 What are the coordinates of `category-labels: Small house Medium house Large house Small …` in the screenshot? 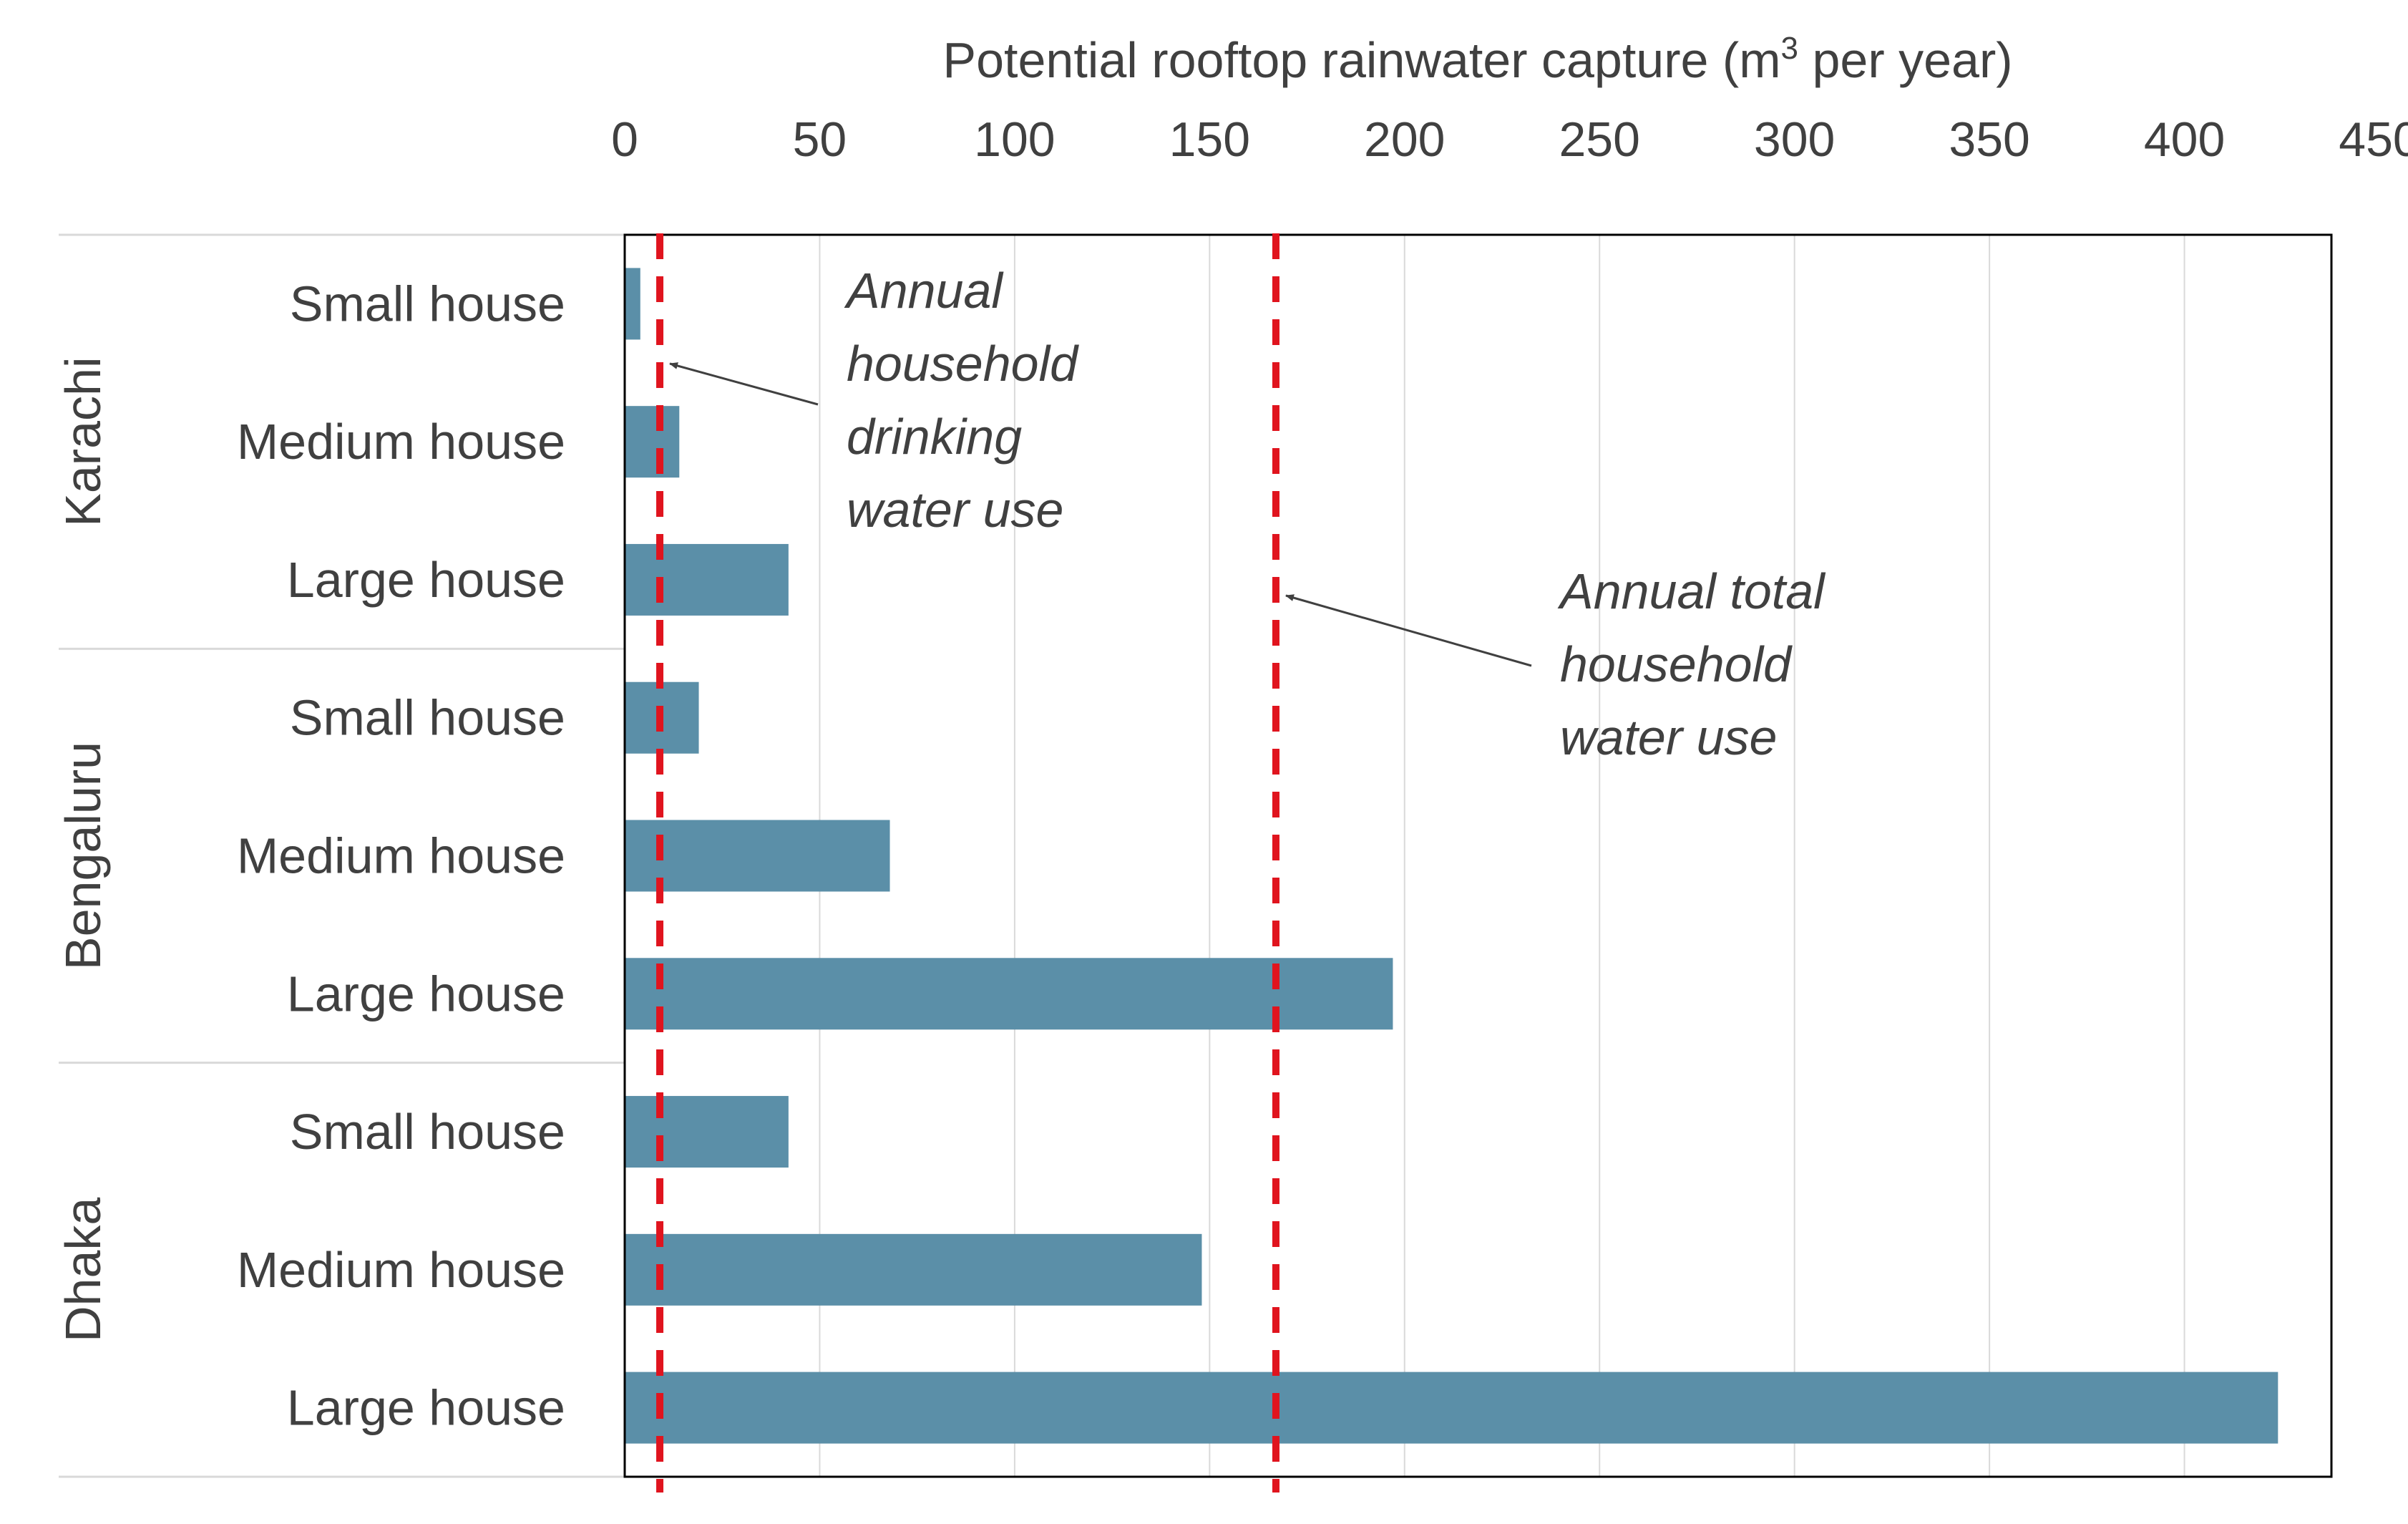 It's located at (401, 855).